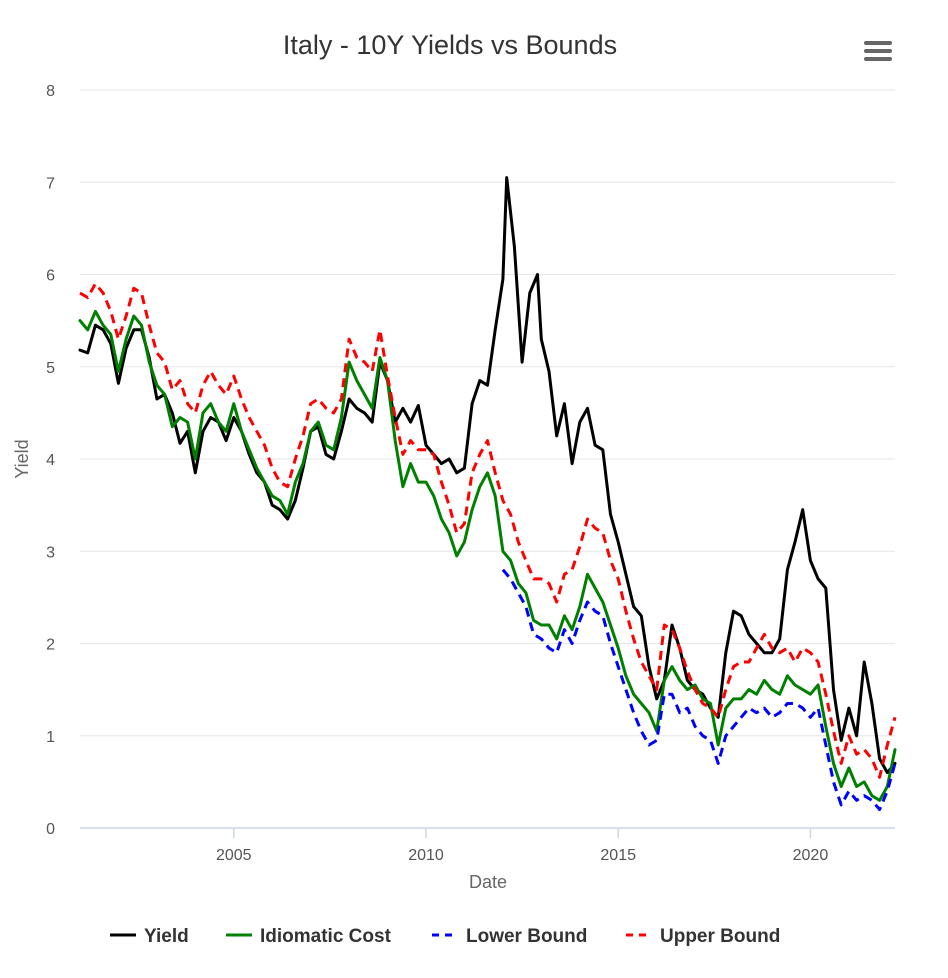 Image resolution: width=948 pixels, height=978 pixels. What do you see at coordinates (50, 552) in the screenshot?
I see `y-tick-label: 3` at bounding box center [50, 552].